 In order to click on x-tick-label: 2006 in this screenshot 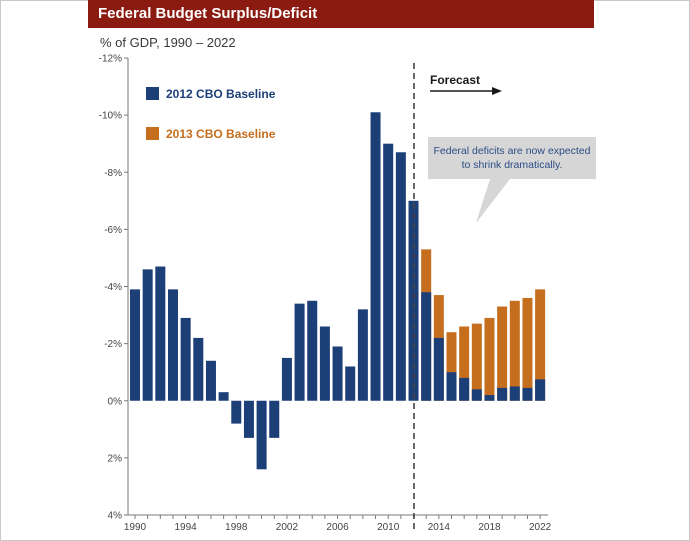, I will do `click(337, 527)`.